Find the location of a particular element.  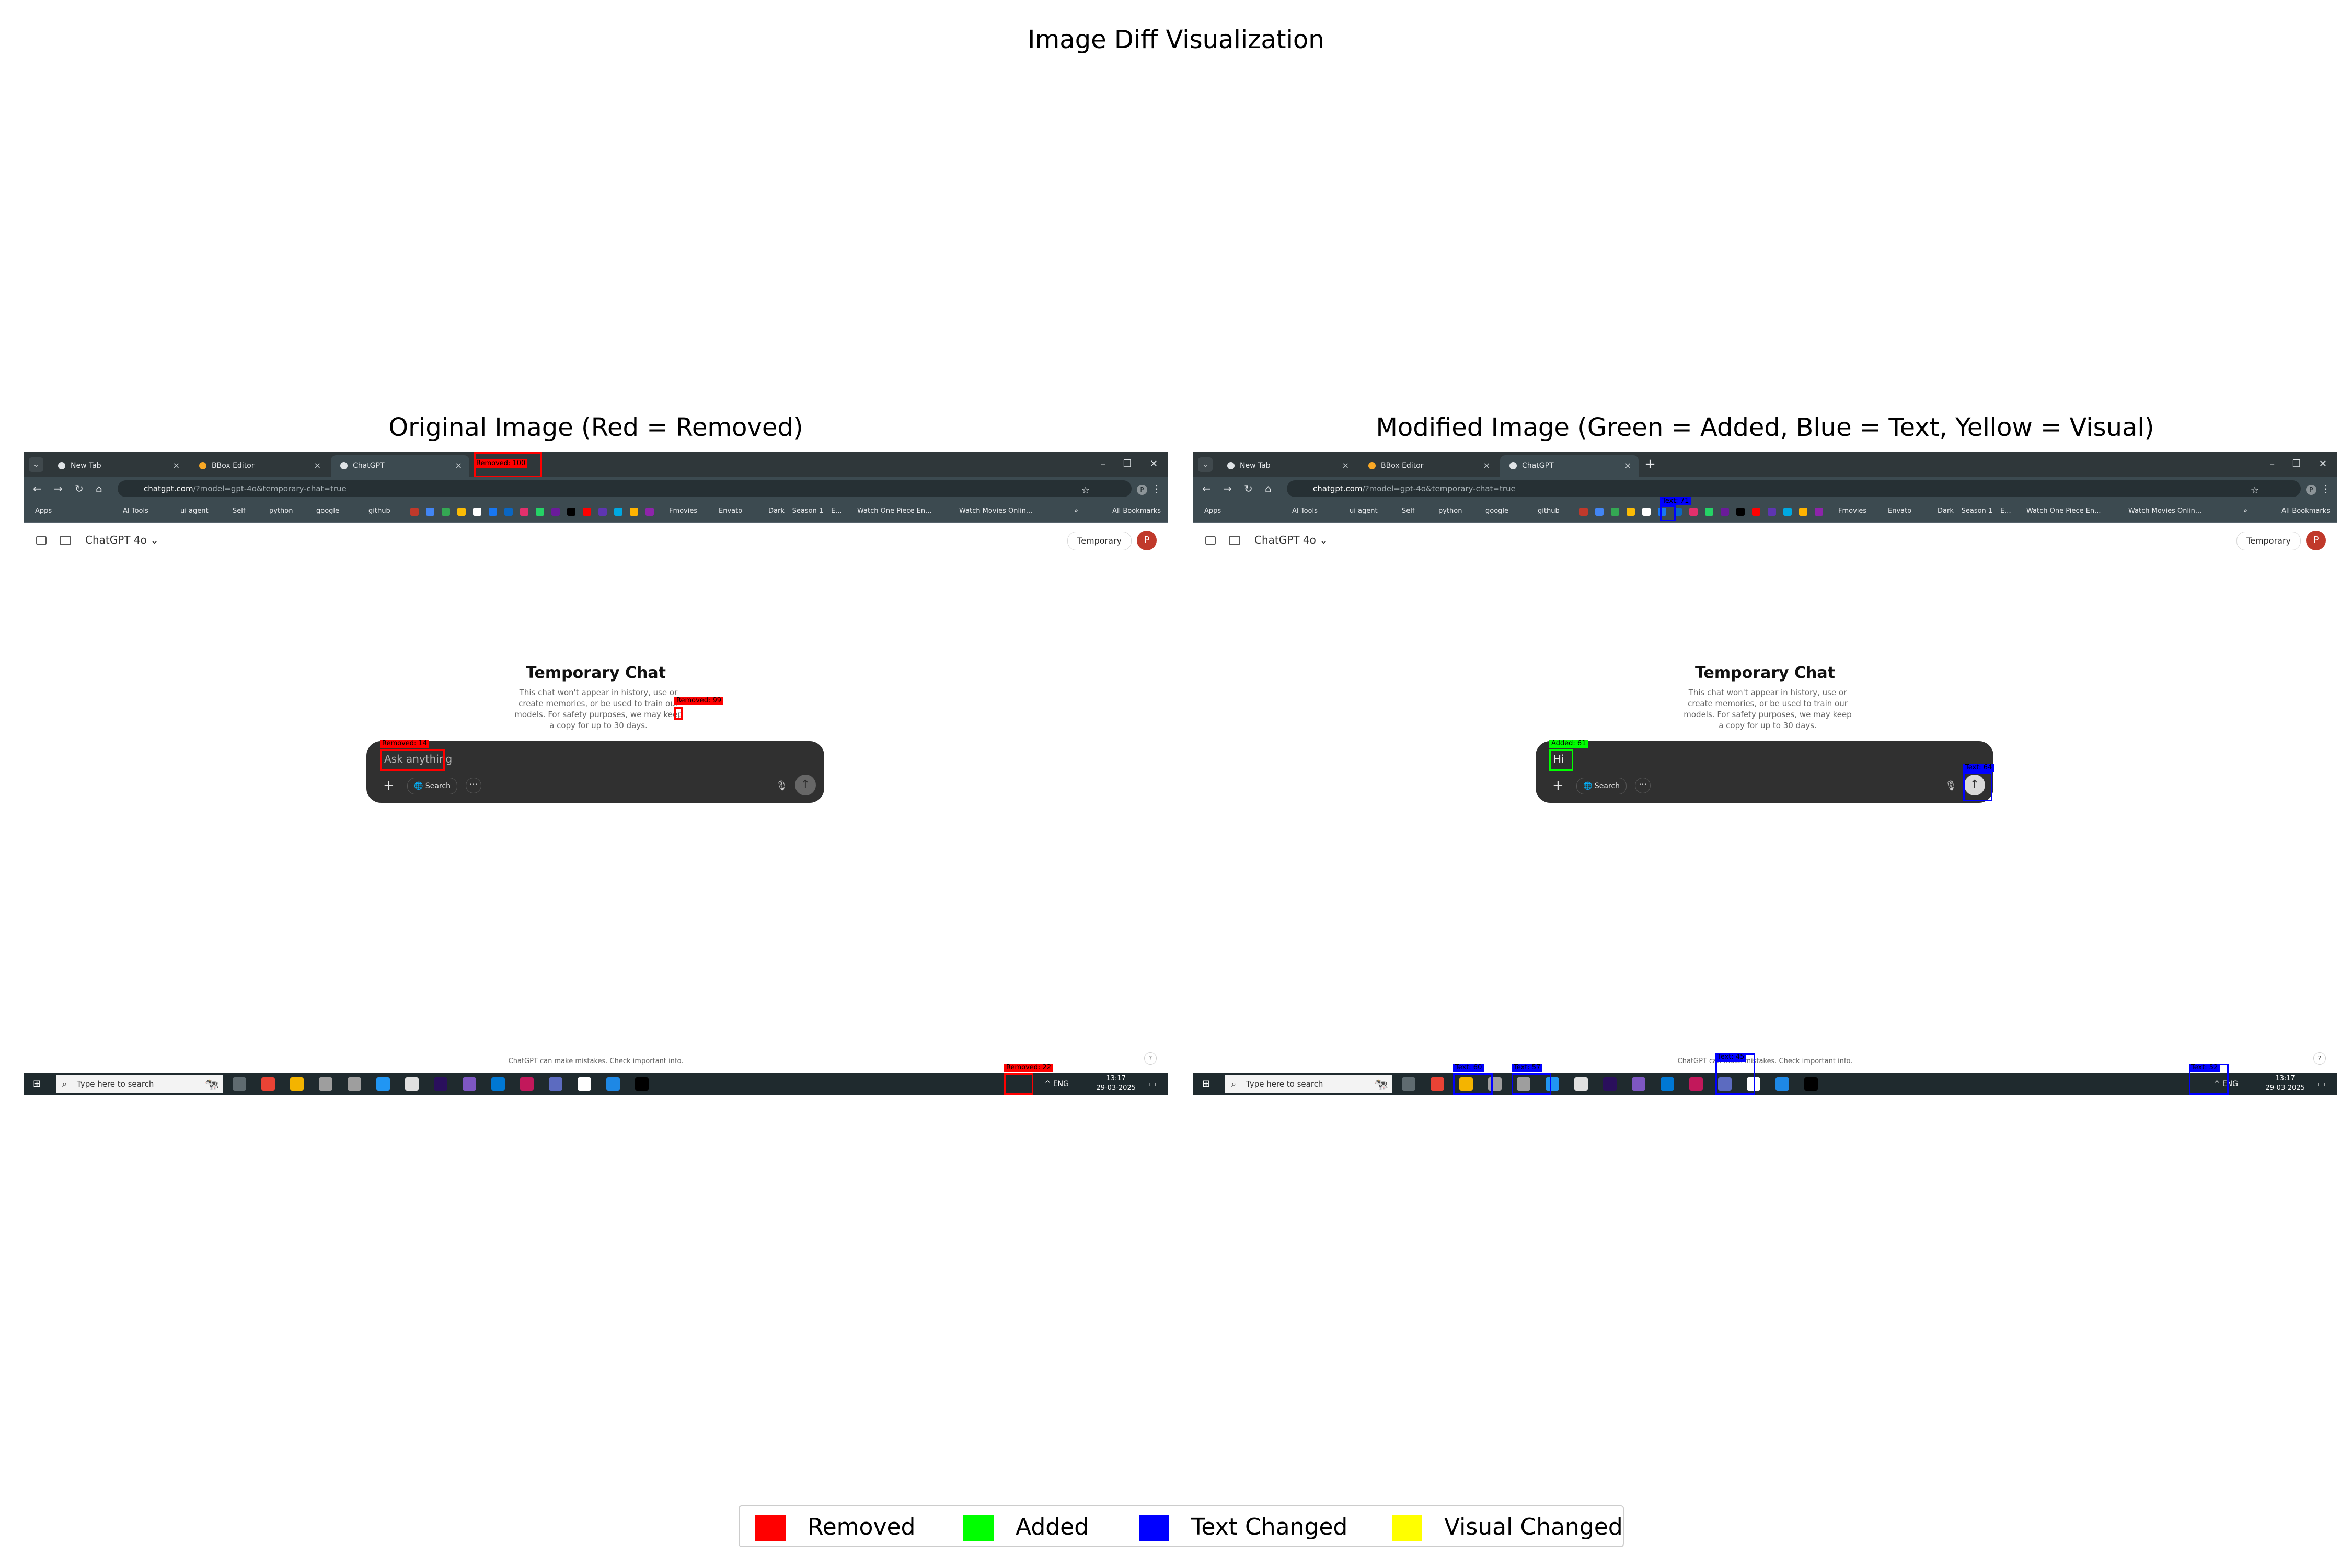

send-button: ↑ is located at coordinates (1974, 785).